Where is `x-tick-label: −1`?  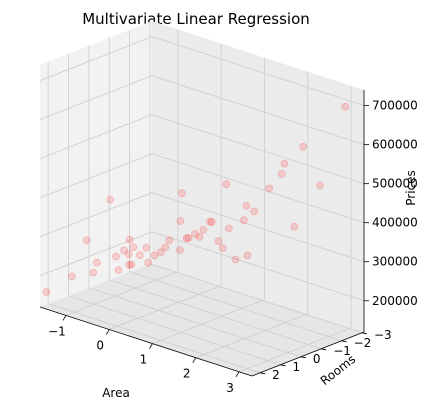 x-tick-label: −1 is located at coordinates (57, 331).